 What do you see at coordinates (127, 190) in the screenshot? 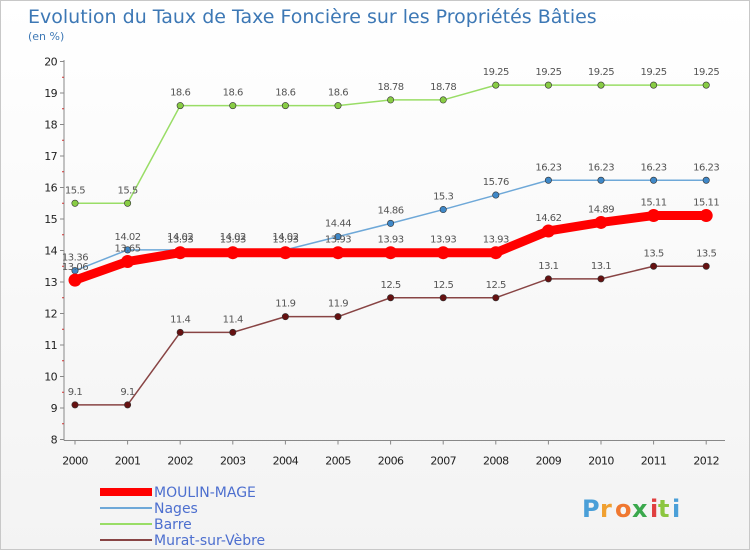
I see `data-label-barre: 15.5` at bounding box center [127, 190].